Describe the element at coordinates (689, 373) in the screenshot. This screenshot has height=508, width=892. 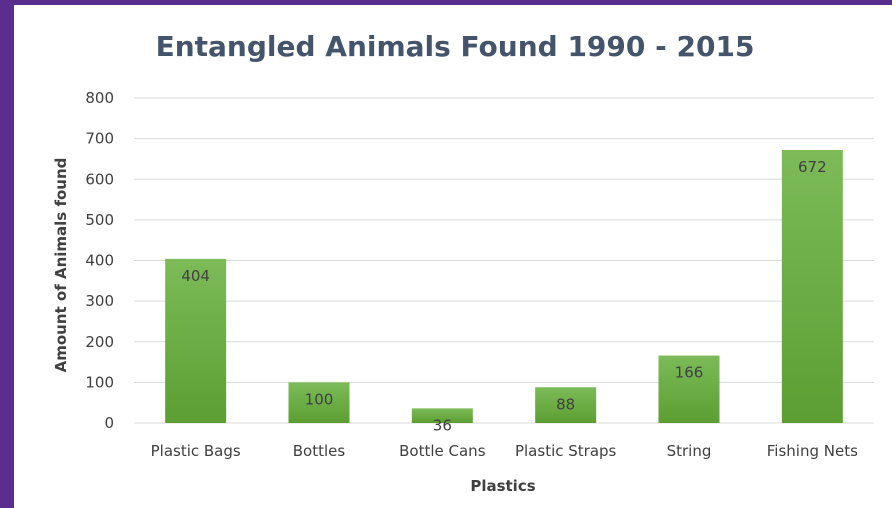
I see `data-label: 166` at that location.